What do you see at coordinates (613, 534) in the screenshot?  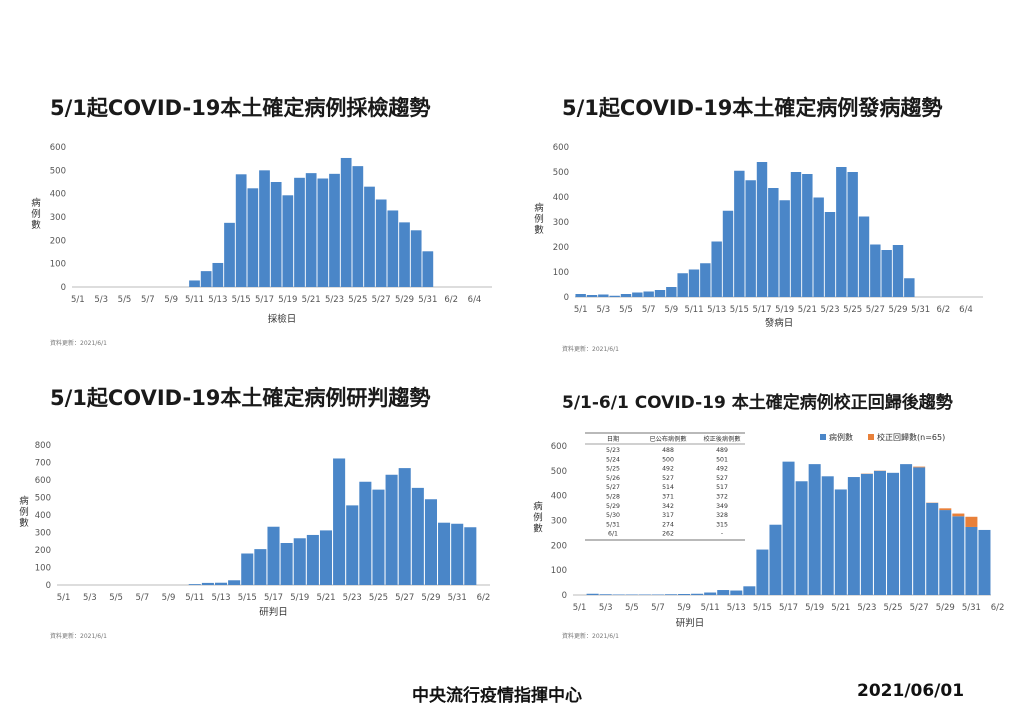 I see `table-cell: 6/1` at bounding box center [613, 534].